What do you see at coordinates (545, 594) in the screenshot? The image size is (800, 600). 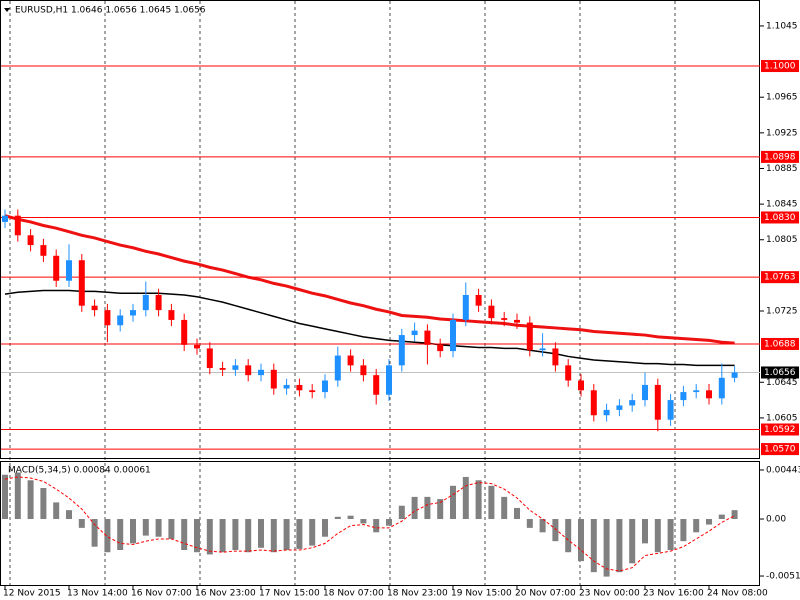 I see `x-tick-label: 20 Nov 07:00` at bounding box center [545, 594].